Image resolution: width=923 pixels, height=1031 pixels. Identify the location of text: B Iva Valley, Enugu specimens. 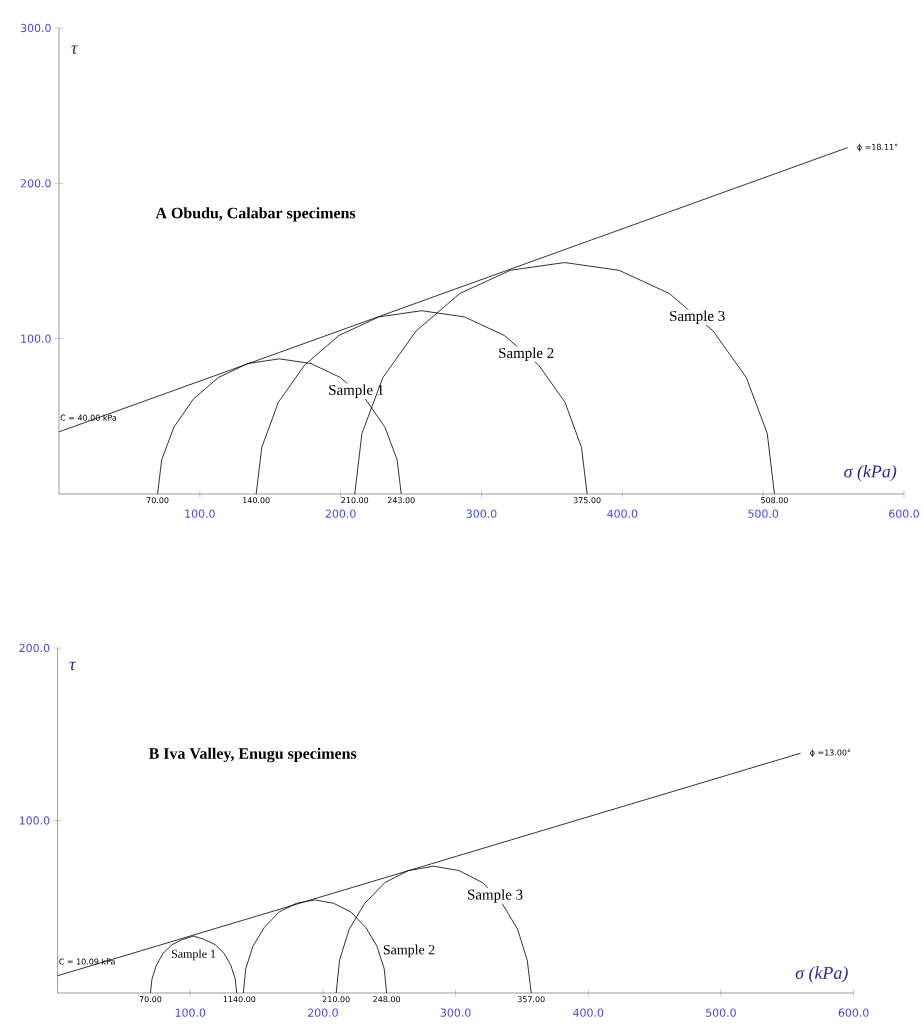
(252, 755).